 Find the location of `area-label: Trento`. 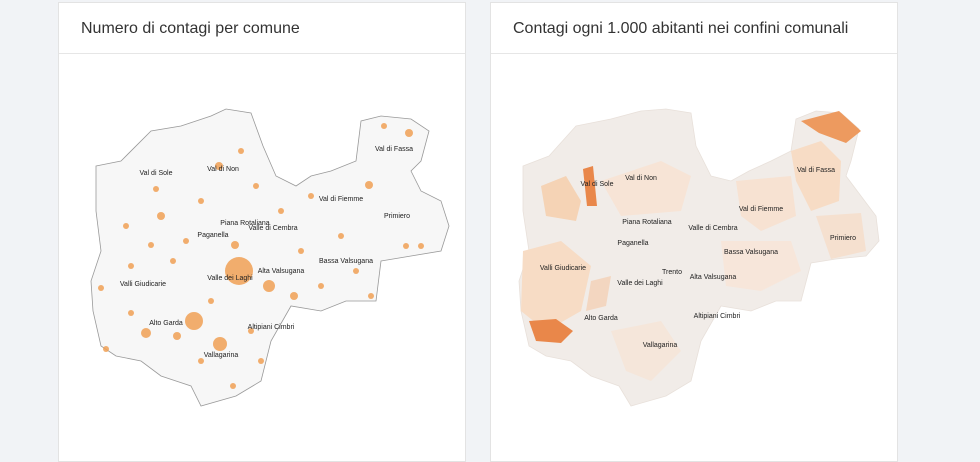

area-label: Trento is located at coordinates (672, 272).